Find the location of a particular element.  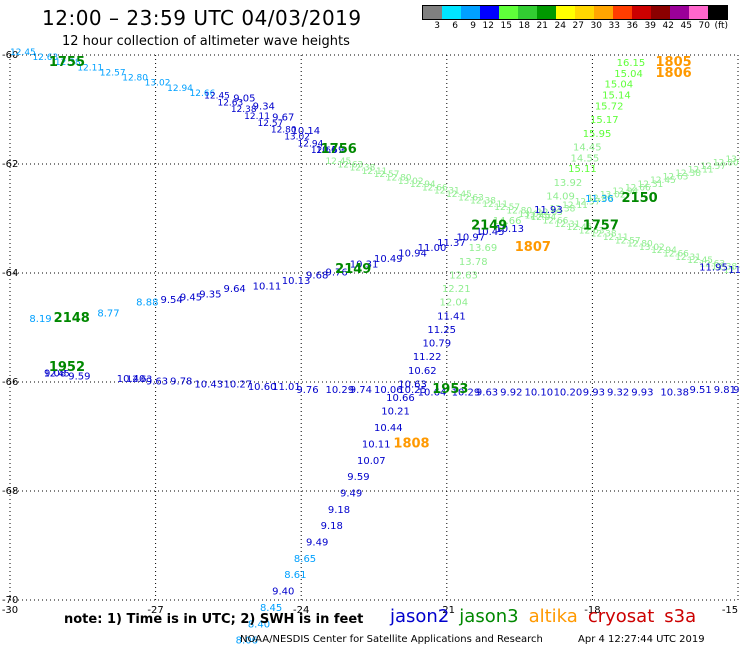

wave-height-label: 9.35 is located at coordinates (210, 295).